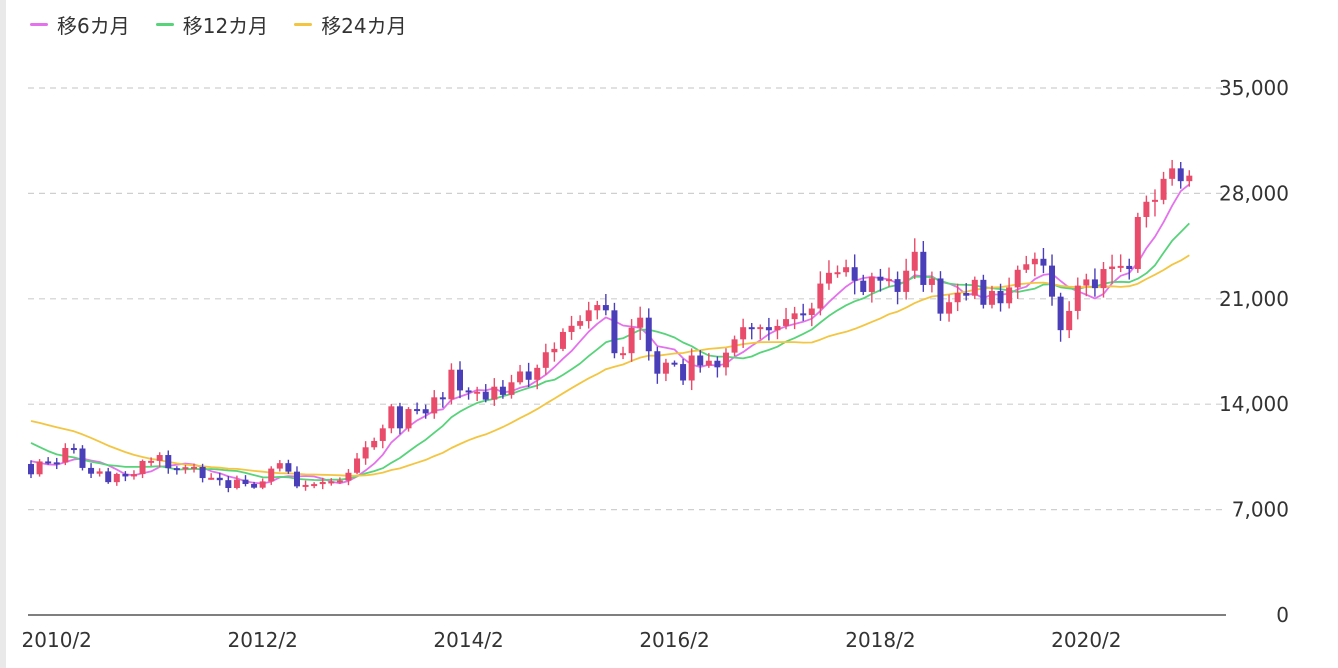 This screenshot has width=1338, height=668. Describe the element at coordinates (3, 334) in the screenshot. I see `panel-edge` at that location.